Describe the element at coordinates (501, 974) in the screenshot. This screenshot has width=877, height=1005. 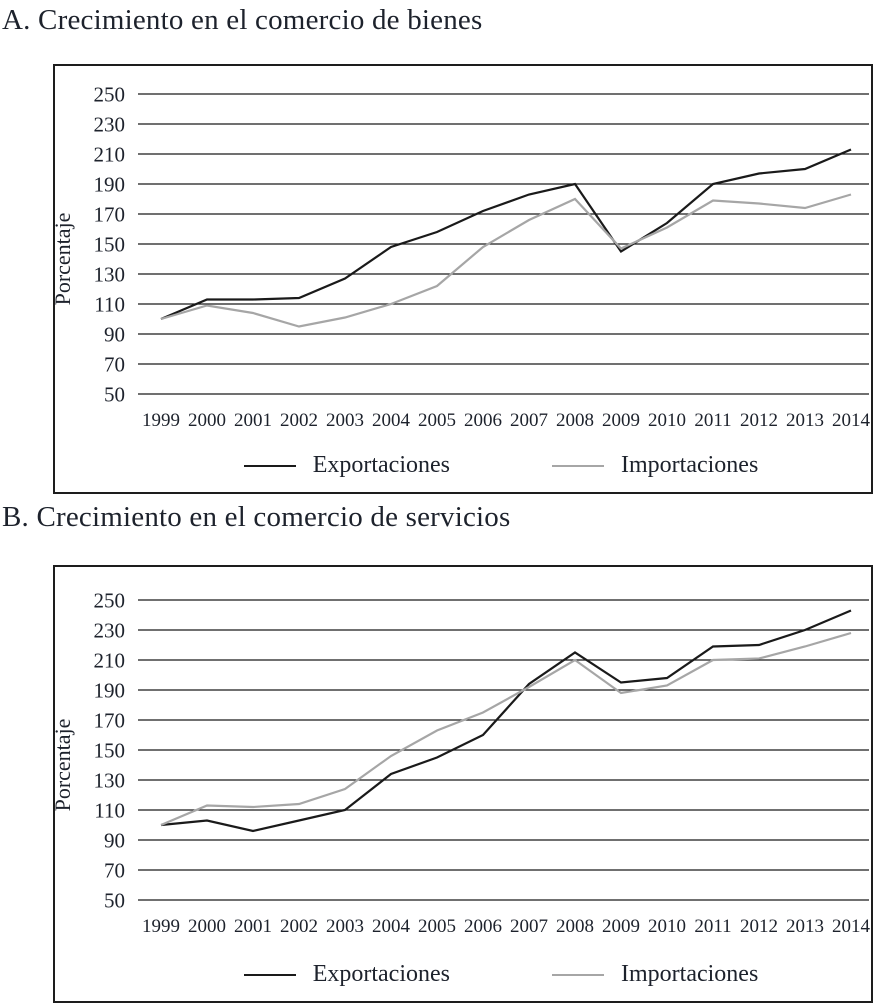
I see `chart-b-legend: Exportaciones Importaciones` at that location.